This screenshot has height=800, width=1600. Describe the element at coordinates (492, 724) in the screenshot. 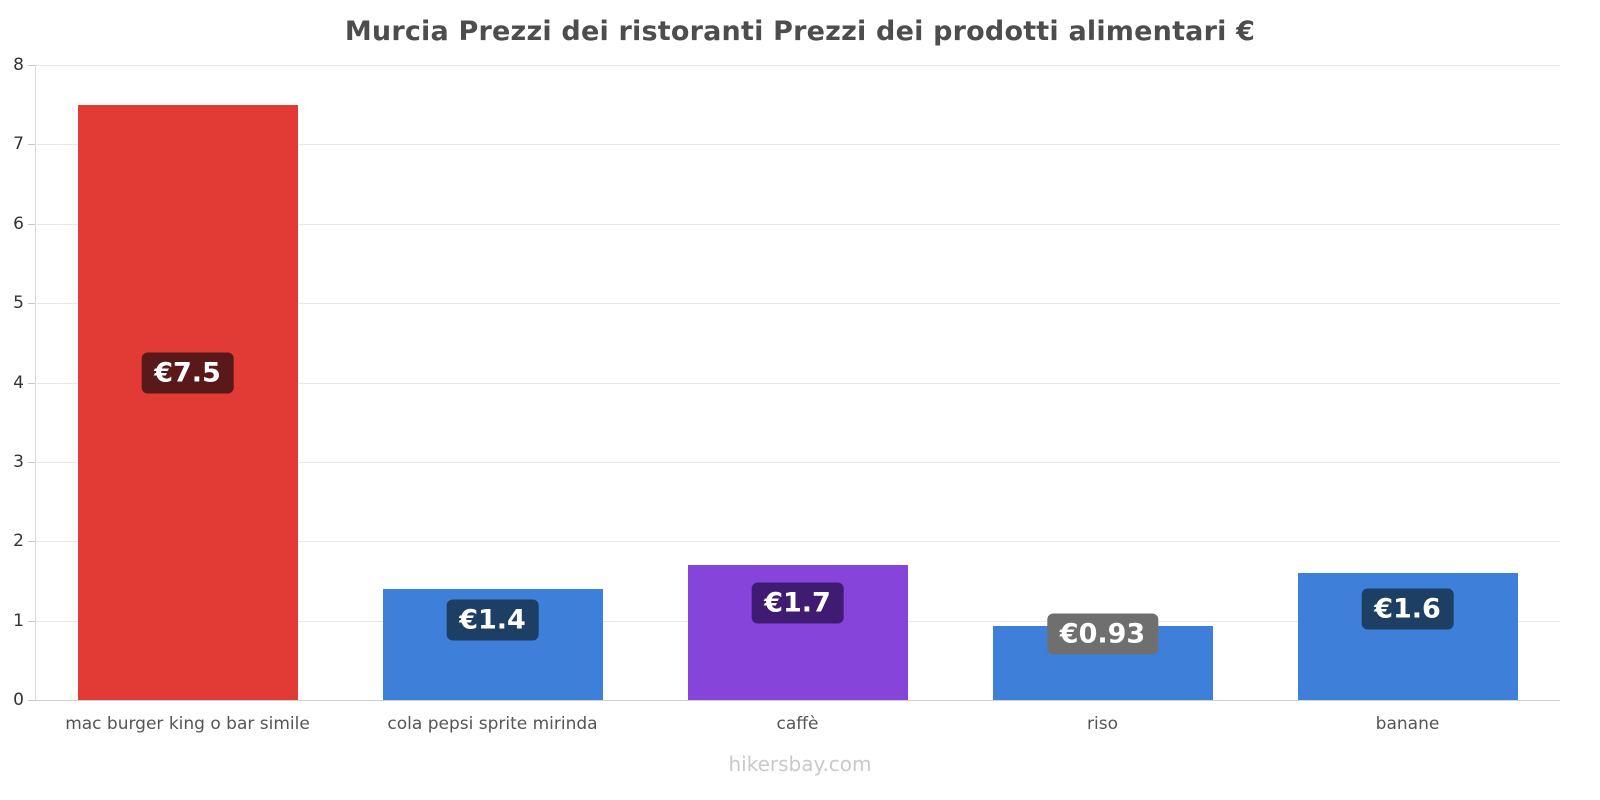

I see `x-axis-category-label-2: cola pepsi sprite mirinda` at that location.